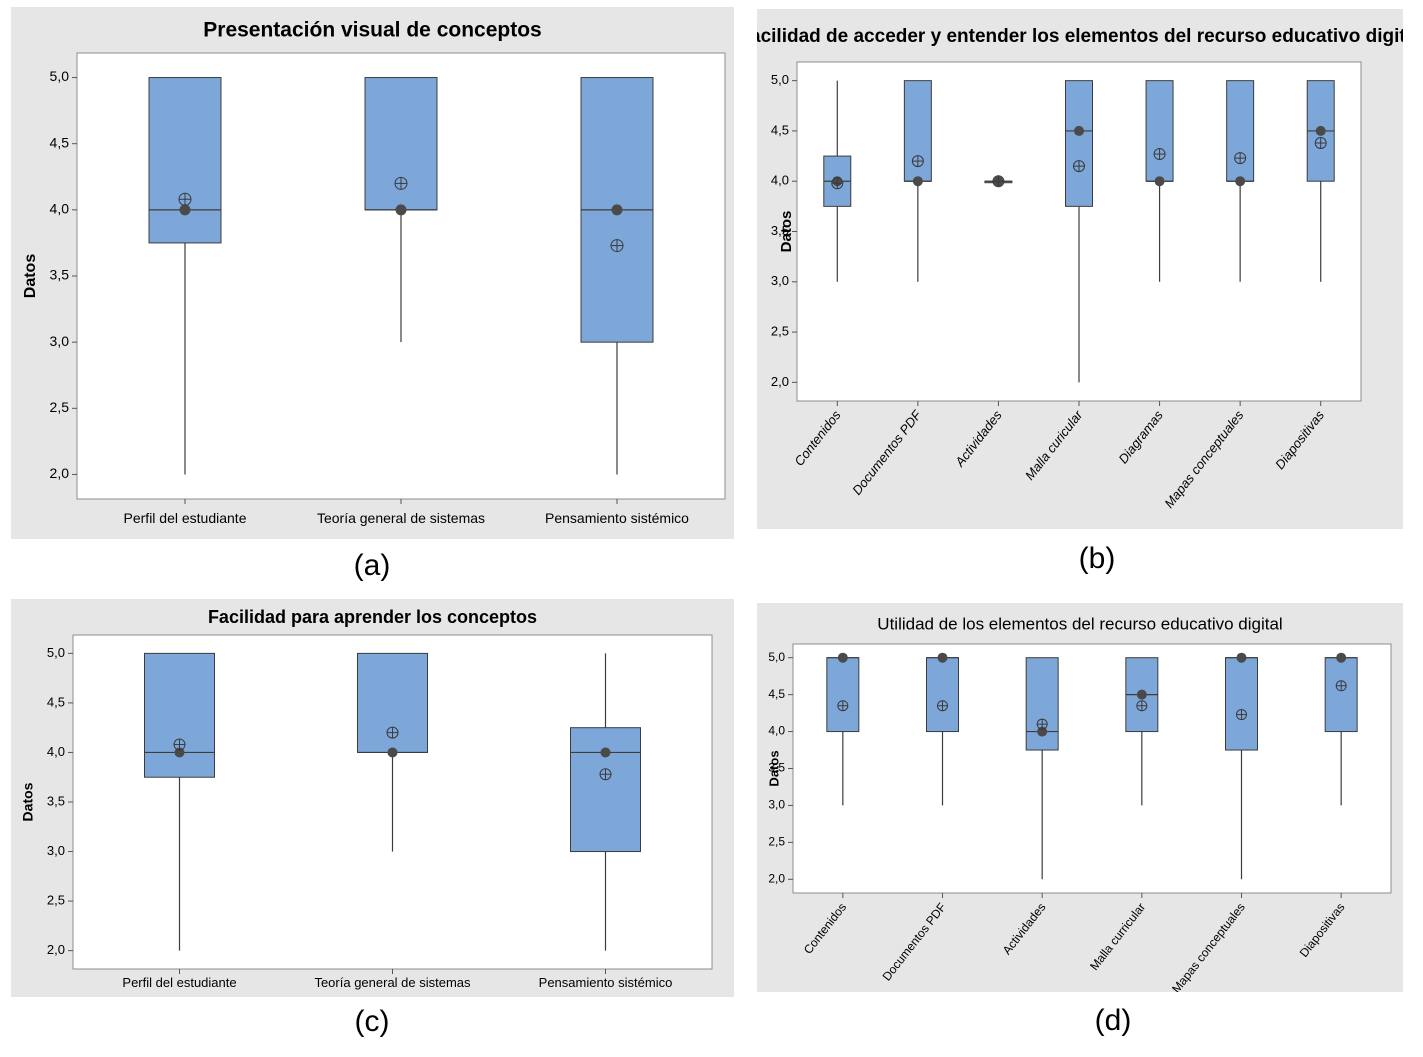 This screenshot has width=1423, height=1057. I want to click on x-category-label: Pensamiento sistémico, so click(606, 982).